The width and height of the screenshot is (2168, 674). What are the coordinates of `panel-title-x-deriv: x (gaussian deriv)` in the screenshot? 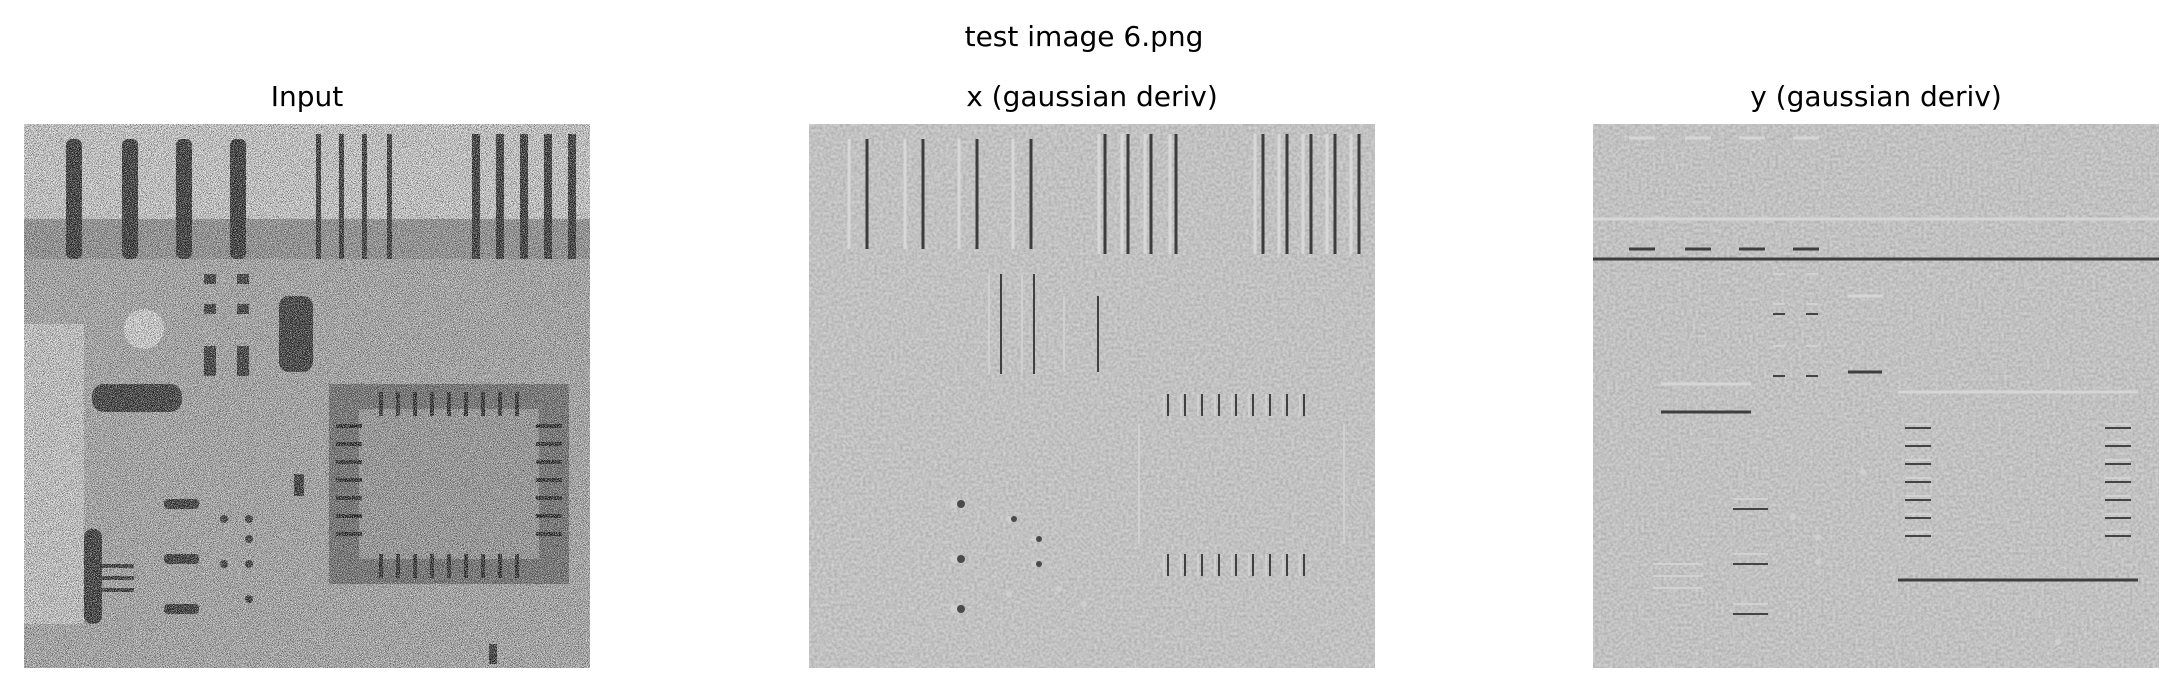 It's located at (1092, 96).